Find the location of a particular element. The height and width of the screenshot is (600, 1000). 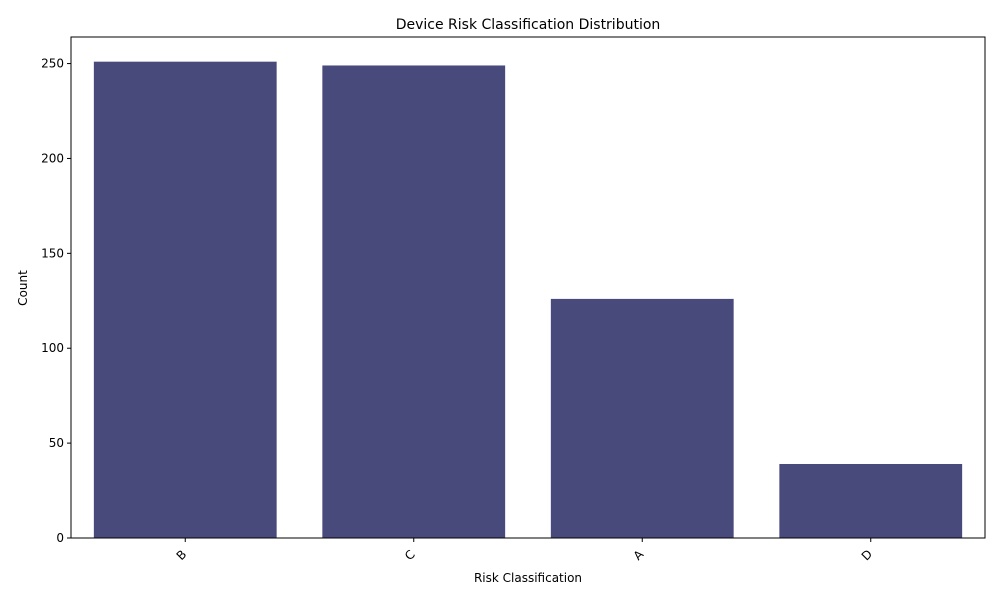

y-tick-label: 0 is located at coordinates (60, 538).